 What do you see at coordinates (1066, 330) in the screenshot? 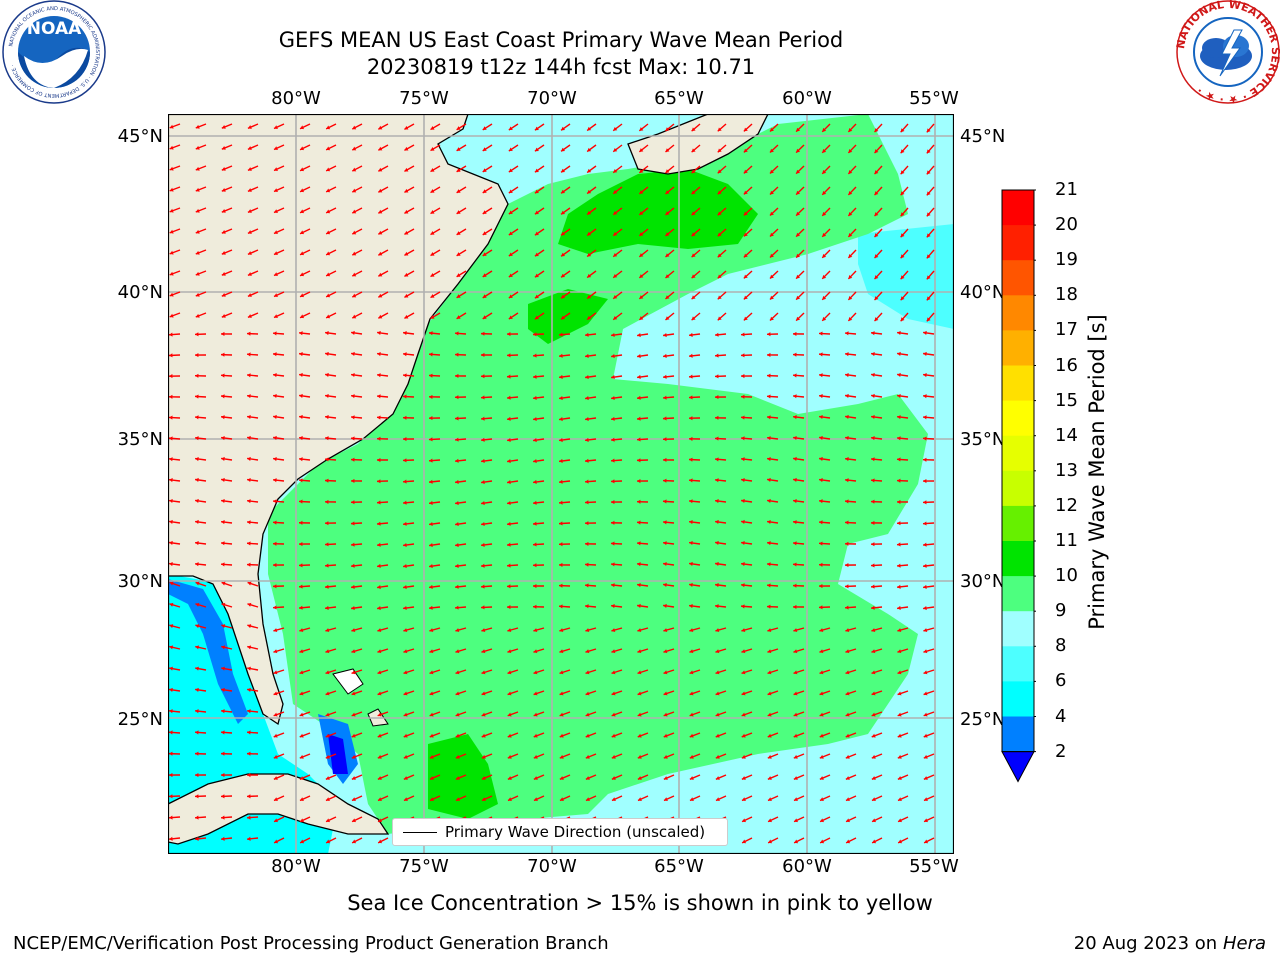
I see `colorbar-tick-label: 17` at bounding box center [1066, 330].